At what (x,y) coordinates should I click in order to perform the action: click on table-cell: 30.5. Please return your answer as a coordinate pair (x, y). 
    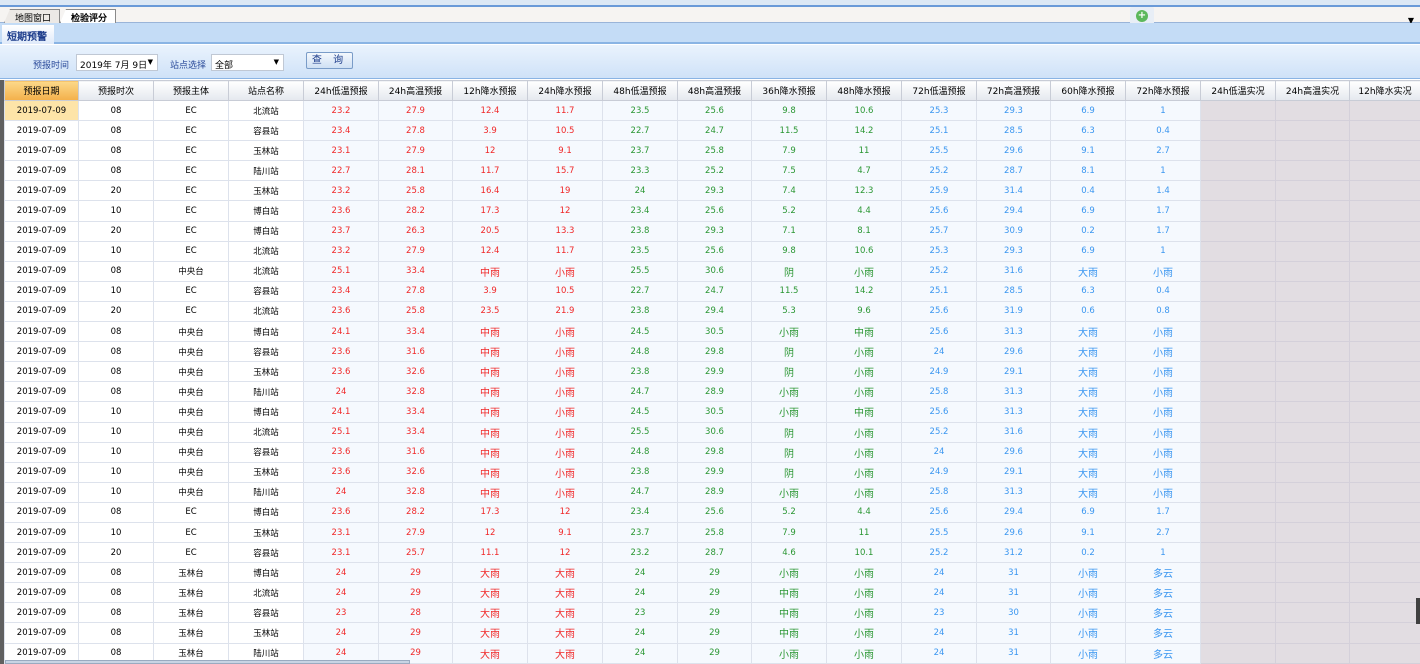
    Looking at the image, I should click on (714, 412).